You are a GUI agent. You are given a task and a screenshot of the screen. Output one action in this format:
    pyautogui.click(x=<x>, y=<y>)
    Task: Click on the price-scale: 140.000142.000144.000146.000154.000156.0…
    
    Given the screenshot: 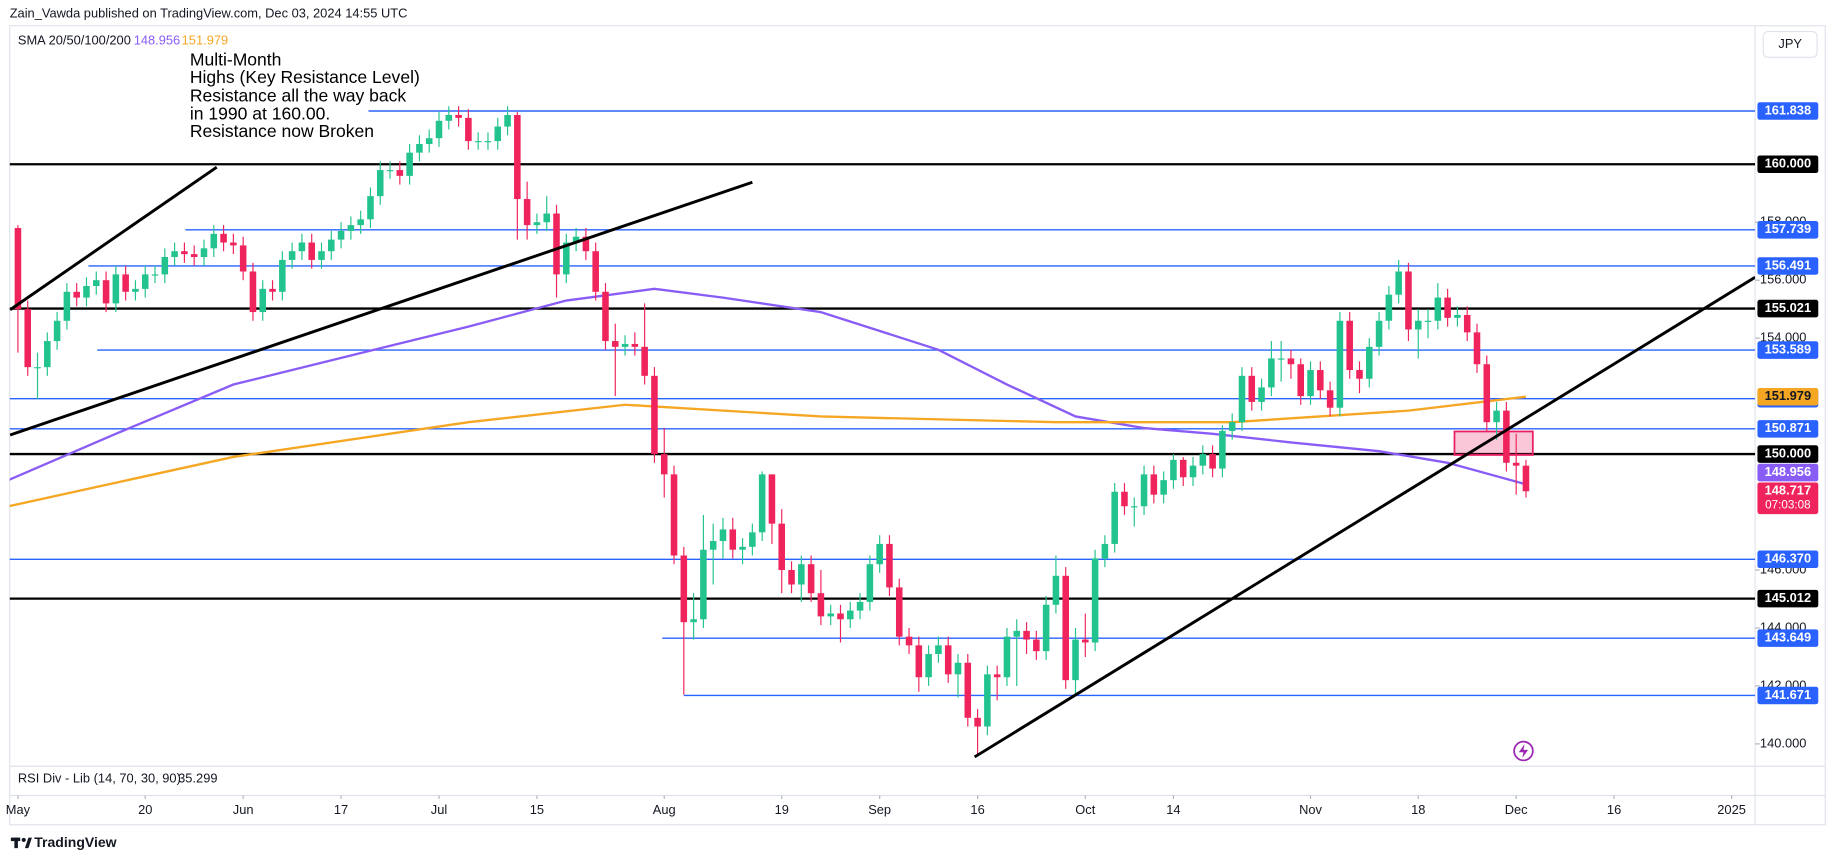 What is the action you would take?
    pyautogui.click(x=1787, y=426)
    